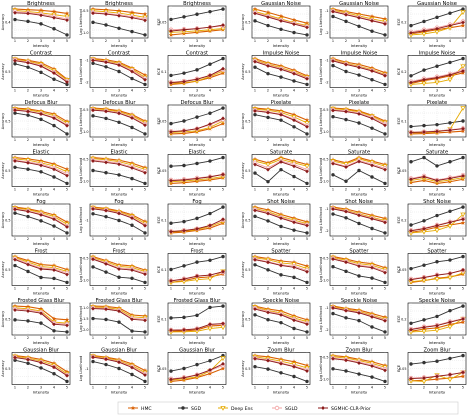  What do you see at coordinates (437, 54) in the screenshot?
I see `panel-title: Impulse Noise` at bounding box center [437, 54].